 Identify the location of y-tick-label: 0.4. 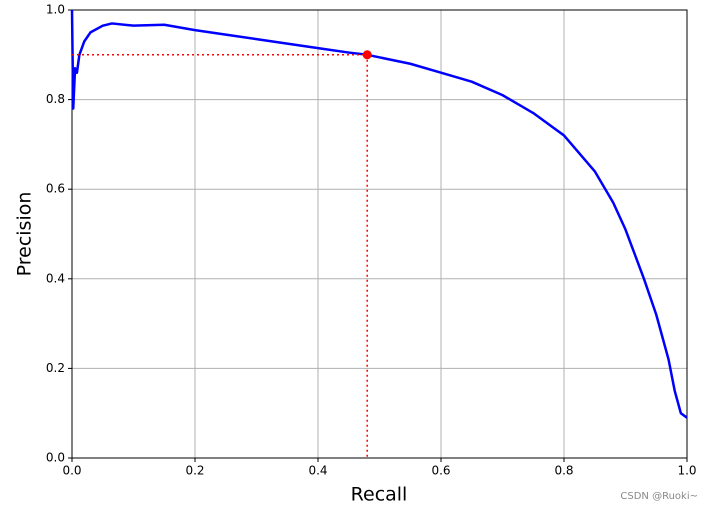
(55, 278).